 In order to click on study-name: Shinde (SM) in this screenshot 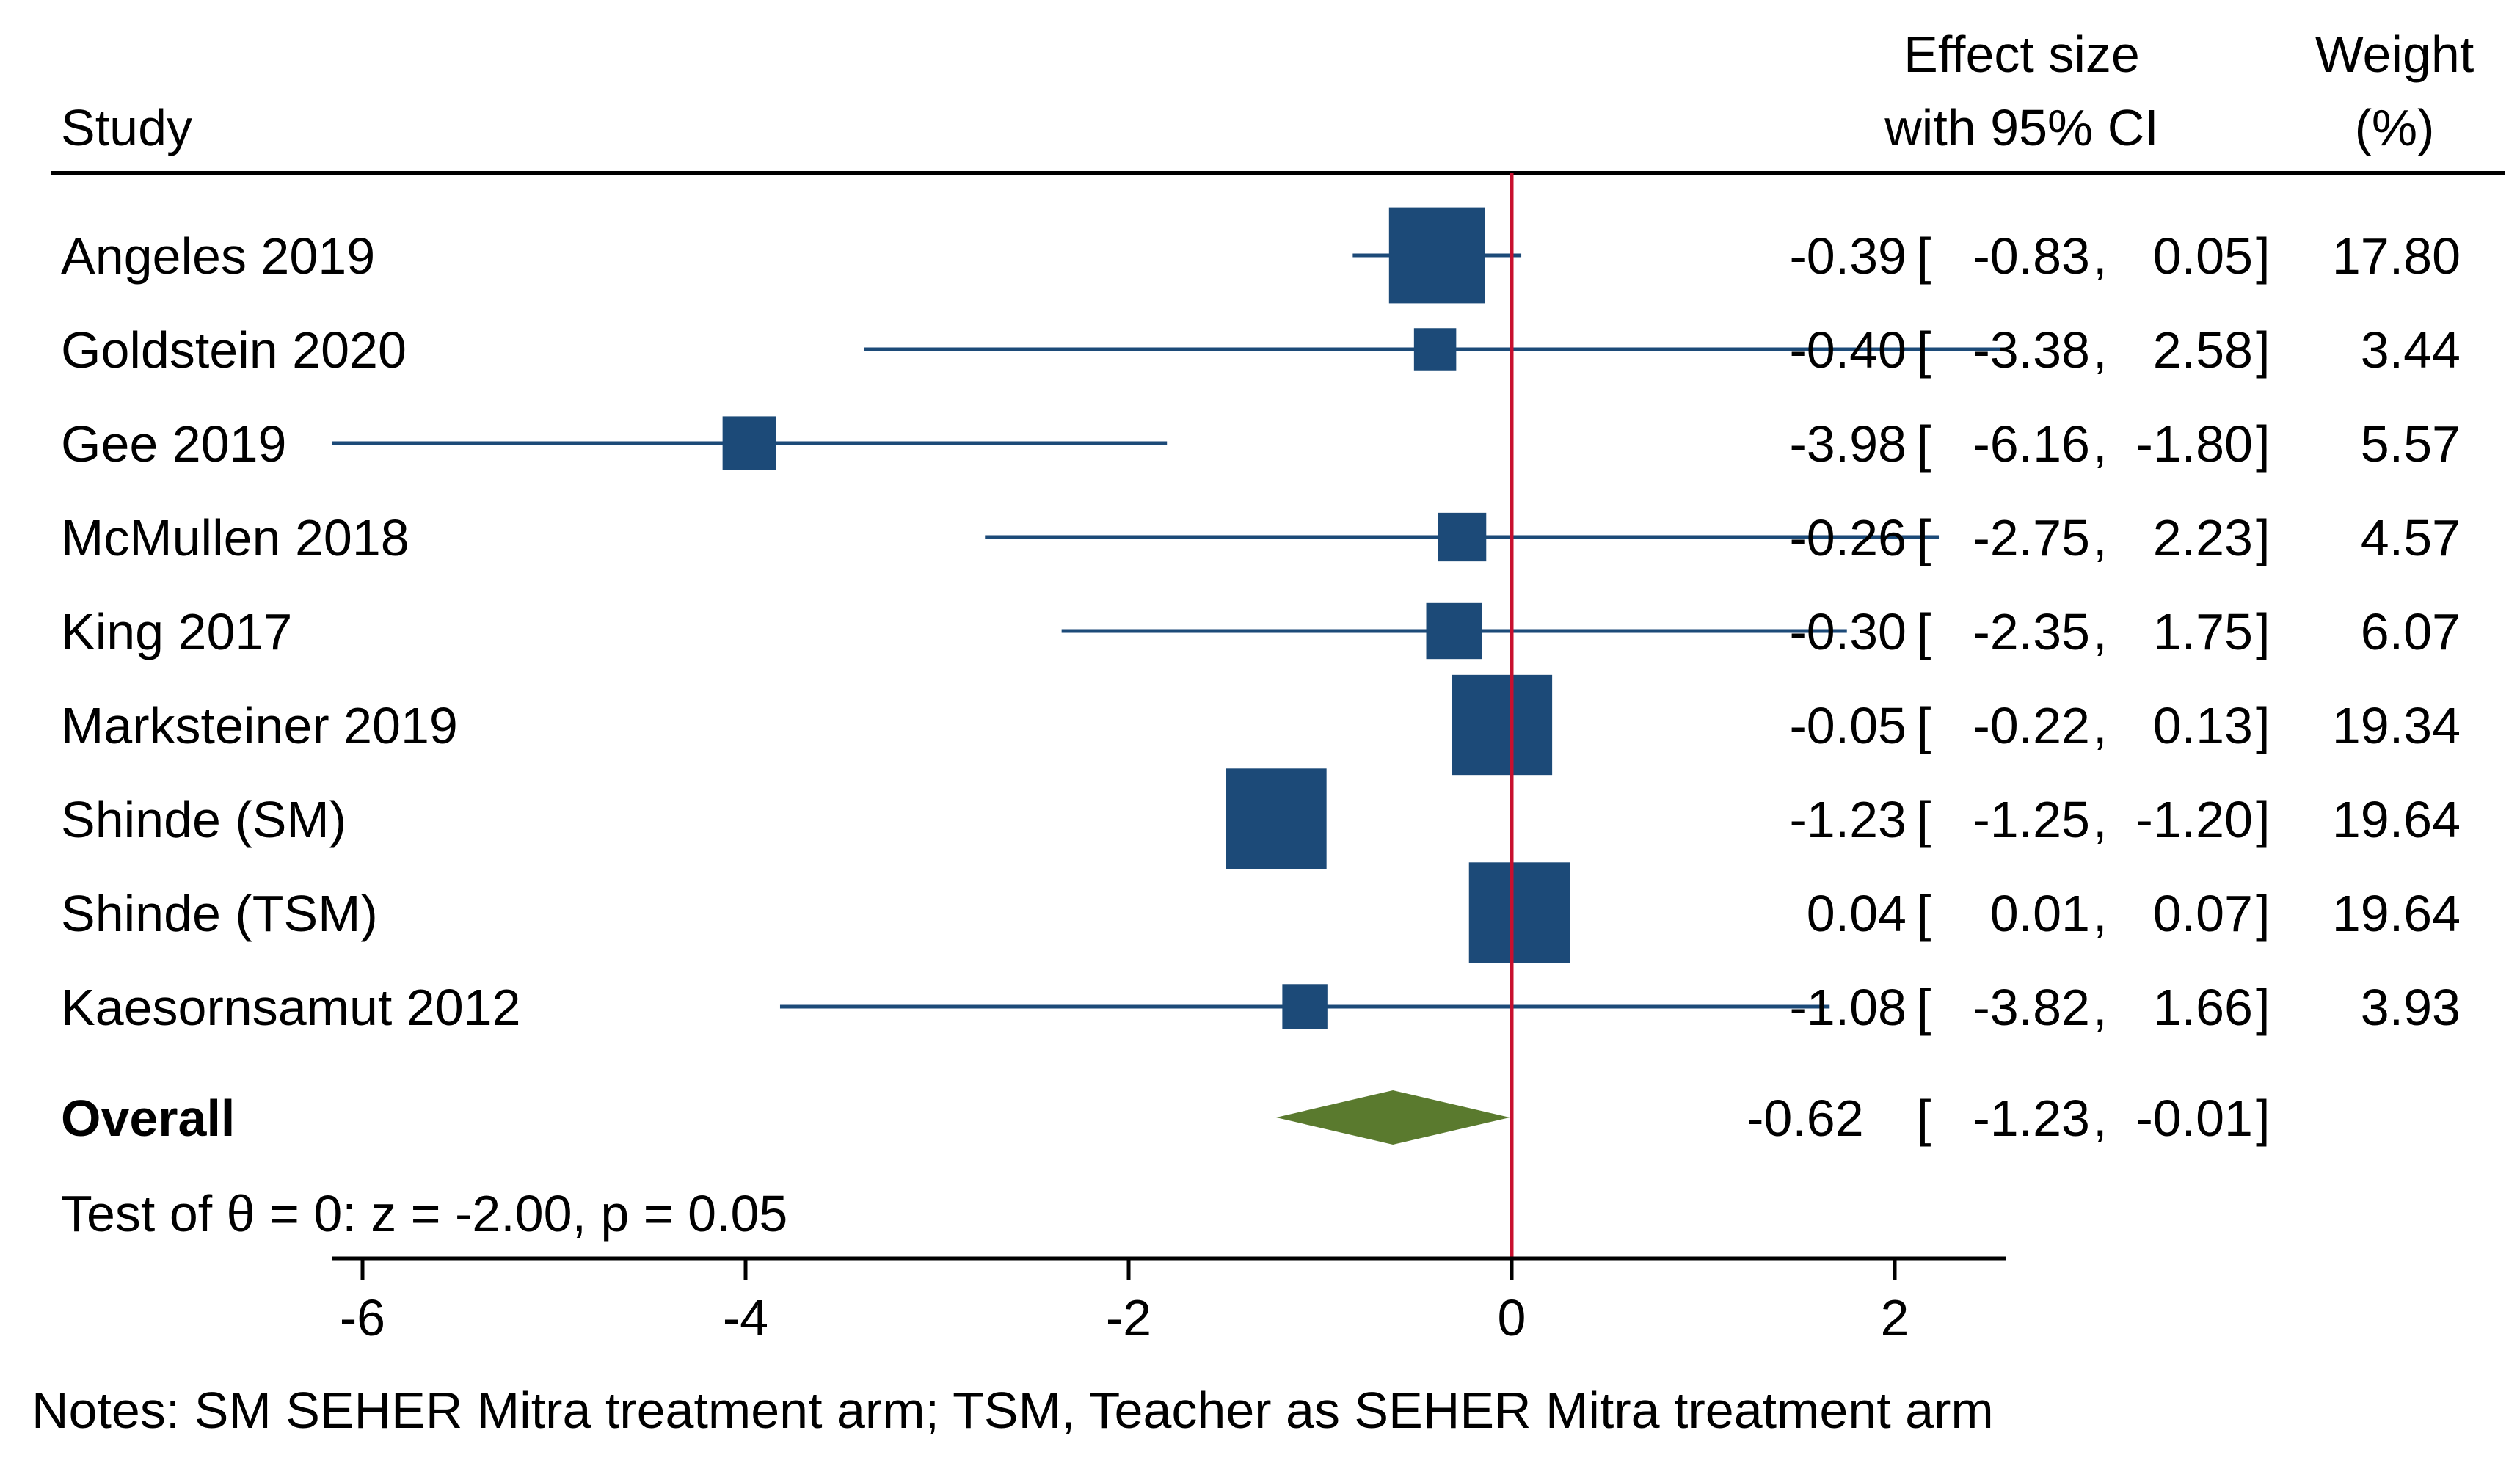, I will do `click(203, 819)`.